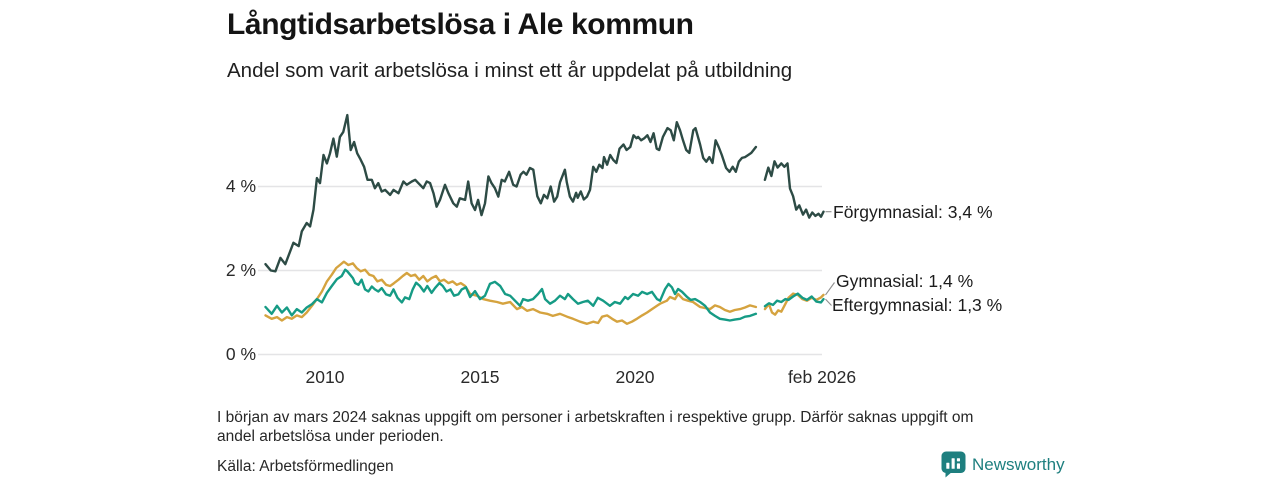  I want to click on newsworthy-bar-chart-icon, so click(953, 464).